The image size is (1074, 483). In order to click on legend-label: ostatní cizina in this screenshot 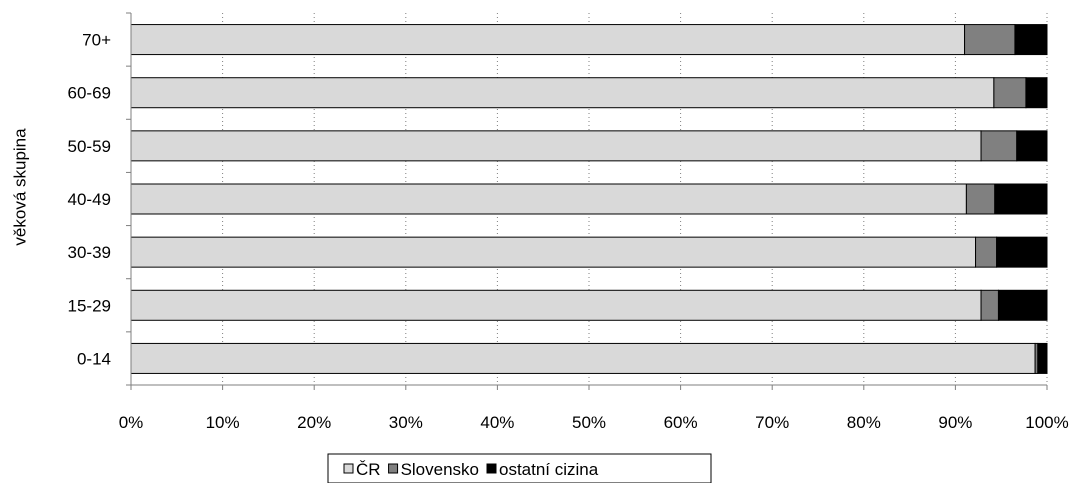, I will do `click(549, 469)`.